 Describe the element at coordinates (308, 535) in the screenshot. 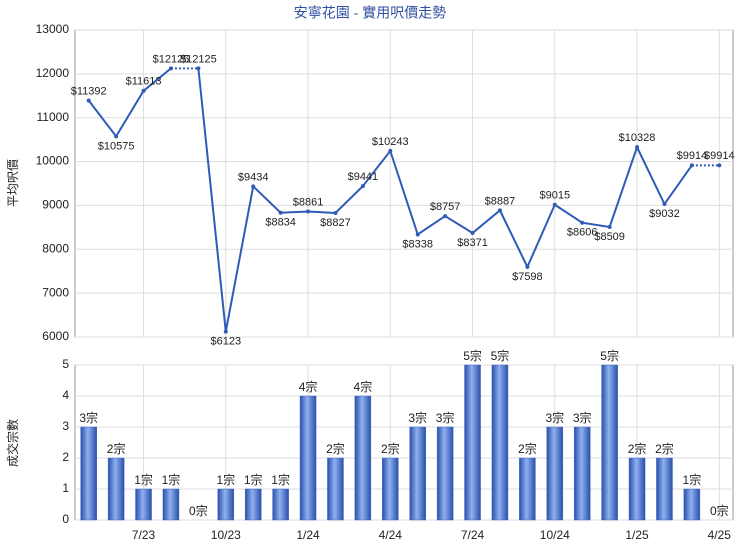

I see `x-tick-label: 1/24` at that location.